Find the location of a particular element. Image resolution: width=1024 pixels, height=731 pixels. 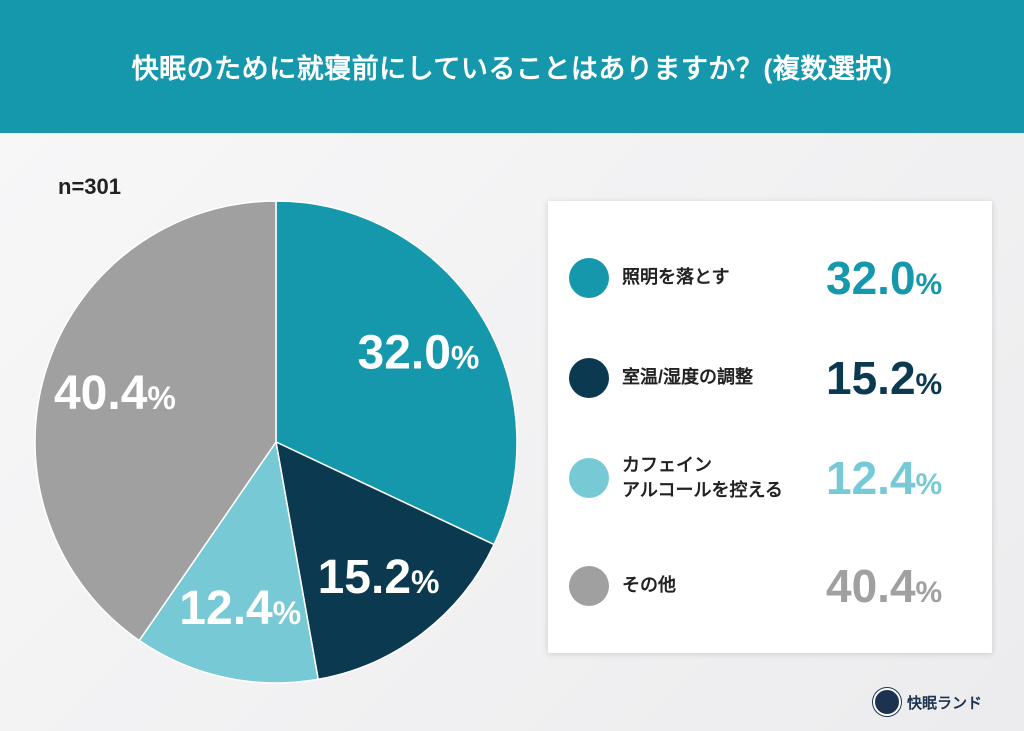

brand-name: 快眠ランド is located at coordinates (945, 703).